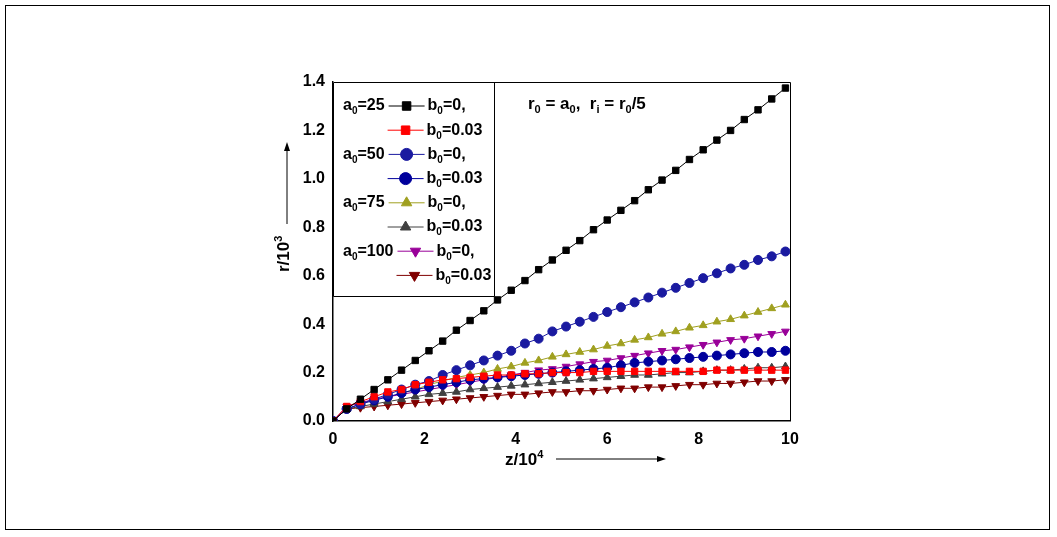  I want to click on y-tick-label: 0.2, so click(314, 371).